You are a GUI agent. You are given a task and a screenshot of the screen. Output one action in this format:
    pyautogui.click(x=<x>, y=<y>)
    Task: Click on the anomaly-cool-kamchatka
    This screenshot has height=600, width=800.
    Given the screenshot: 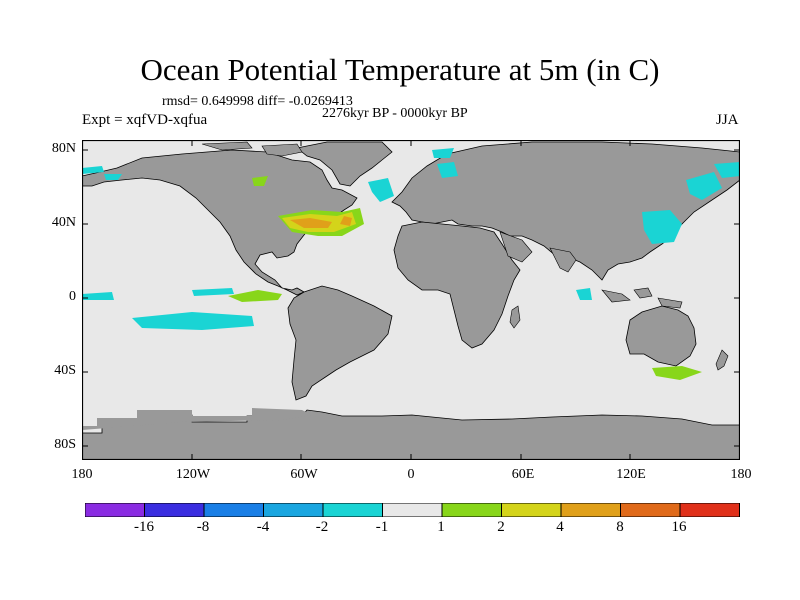 What is the action you would take?
    pyautogui.click(x=704, y=186)
    